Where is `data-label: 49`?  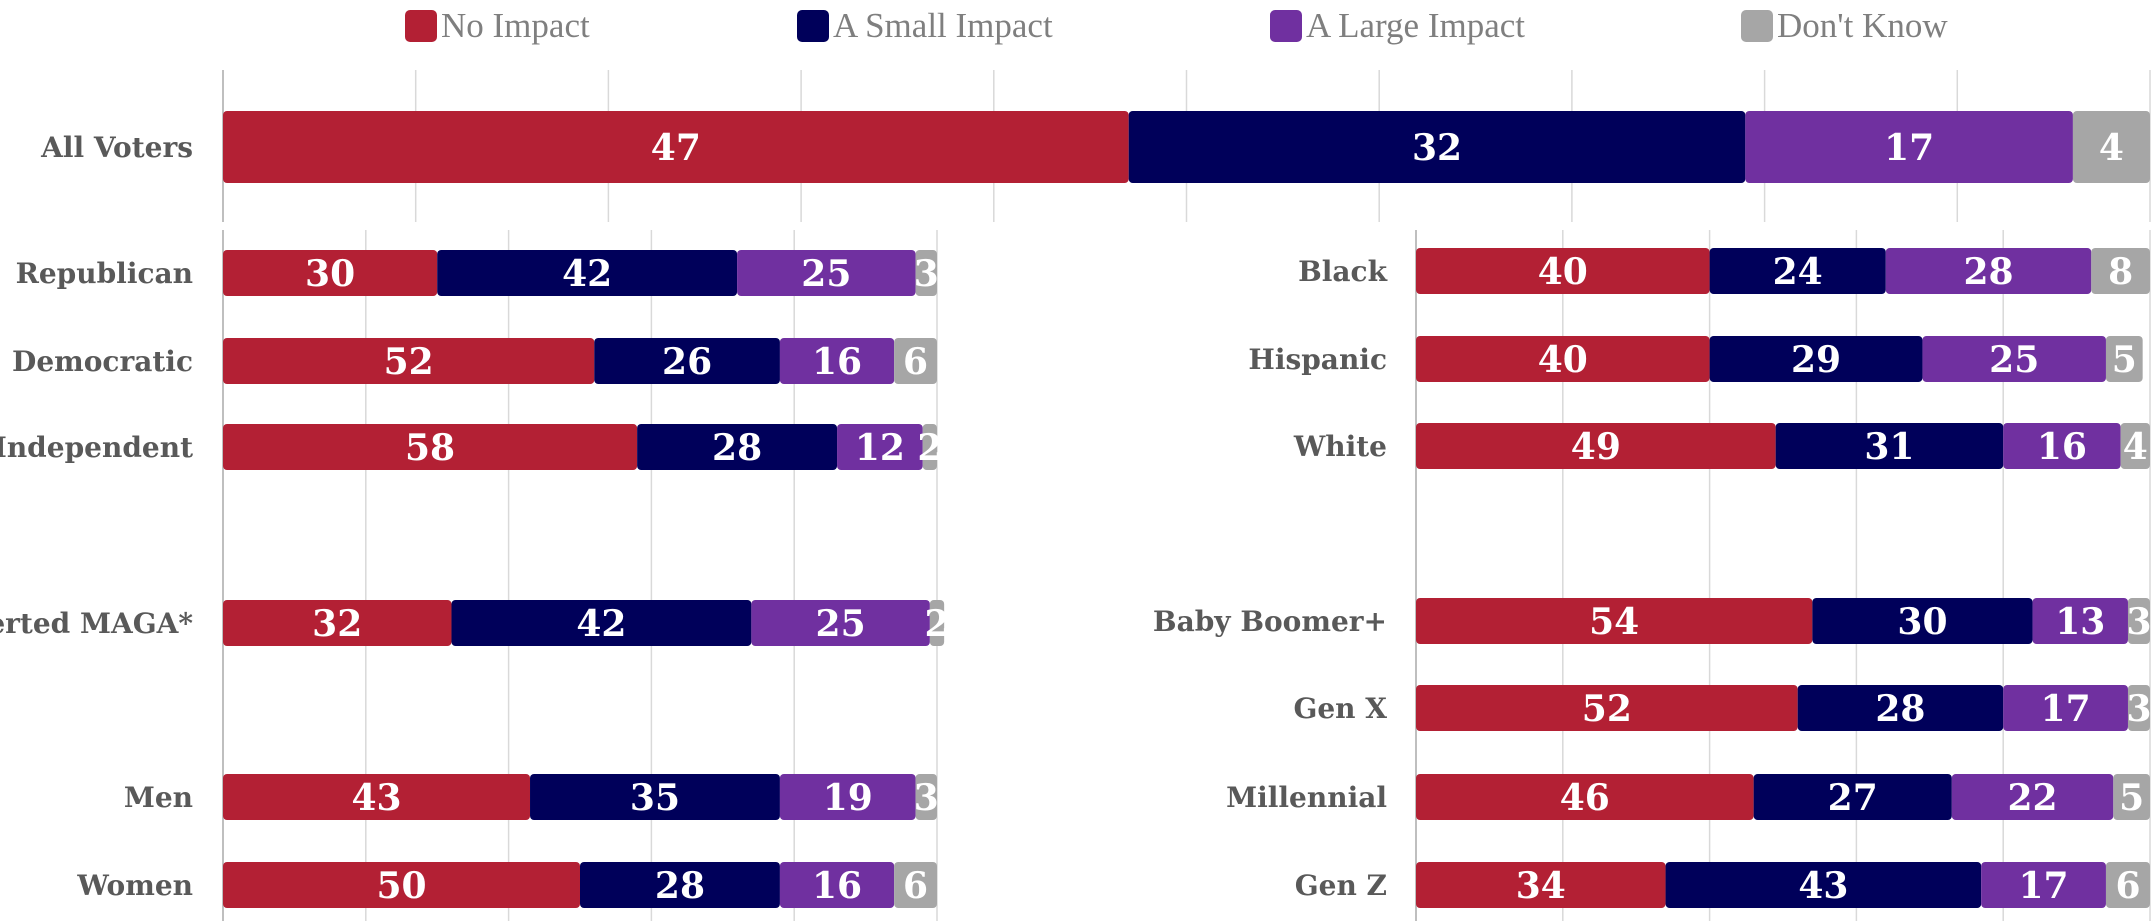 data-label: 49 is located at coordinates (1596, 447).